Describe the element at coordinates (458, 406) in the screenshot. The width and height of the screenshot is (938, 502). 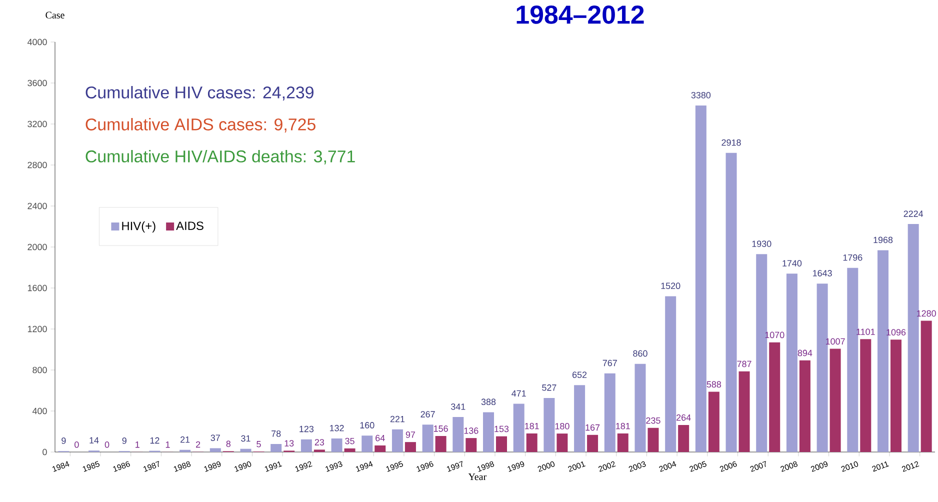
I see `data-label: 341` at that location.